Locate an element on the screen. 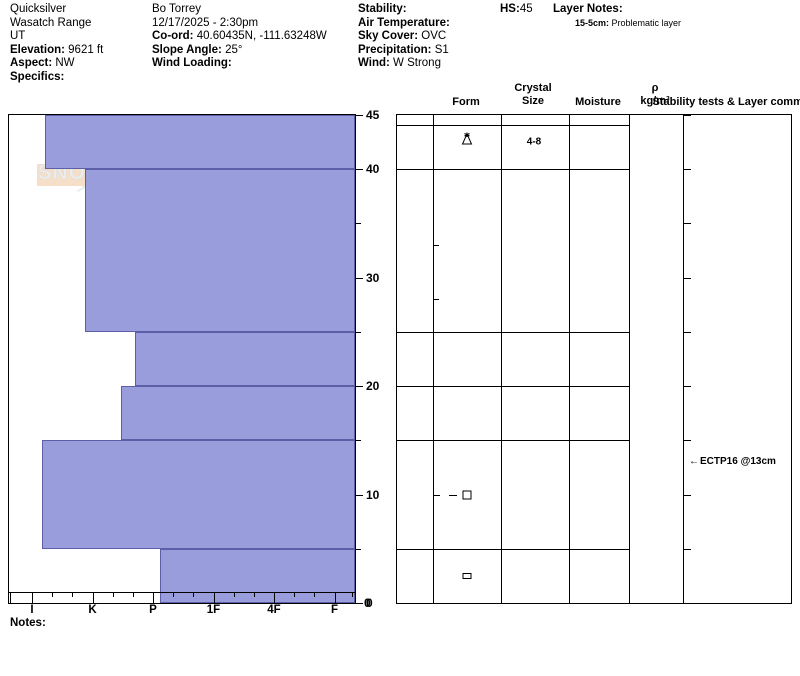  table-header-form: Form is located at coordinates (466, 102).